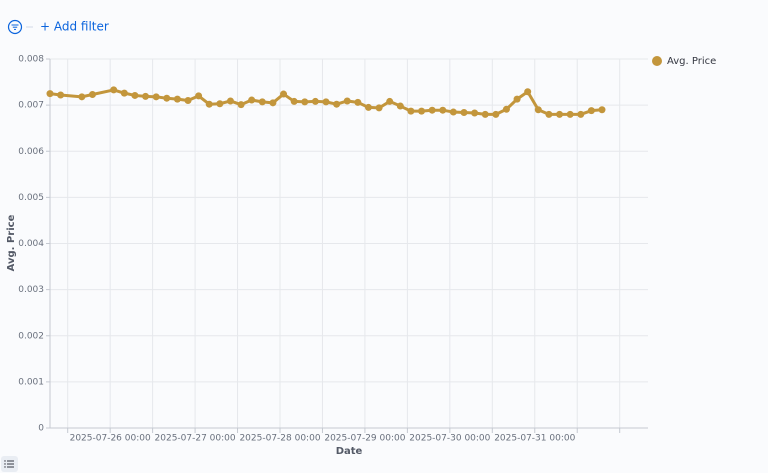 This screenshot has height=473, width=768. What do you see at coordinates (31, 60) in the screenshot?
I see `y-tick-label: 0.008` at bounding box center [31, 60].